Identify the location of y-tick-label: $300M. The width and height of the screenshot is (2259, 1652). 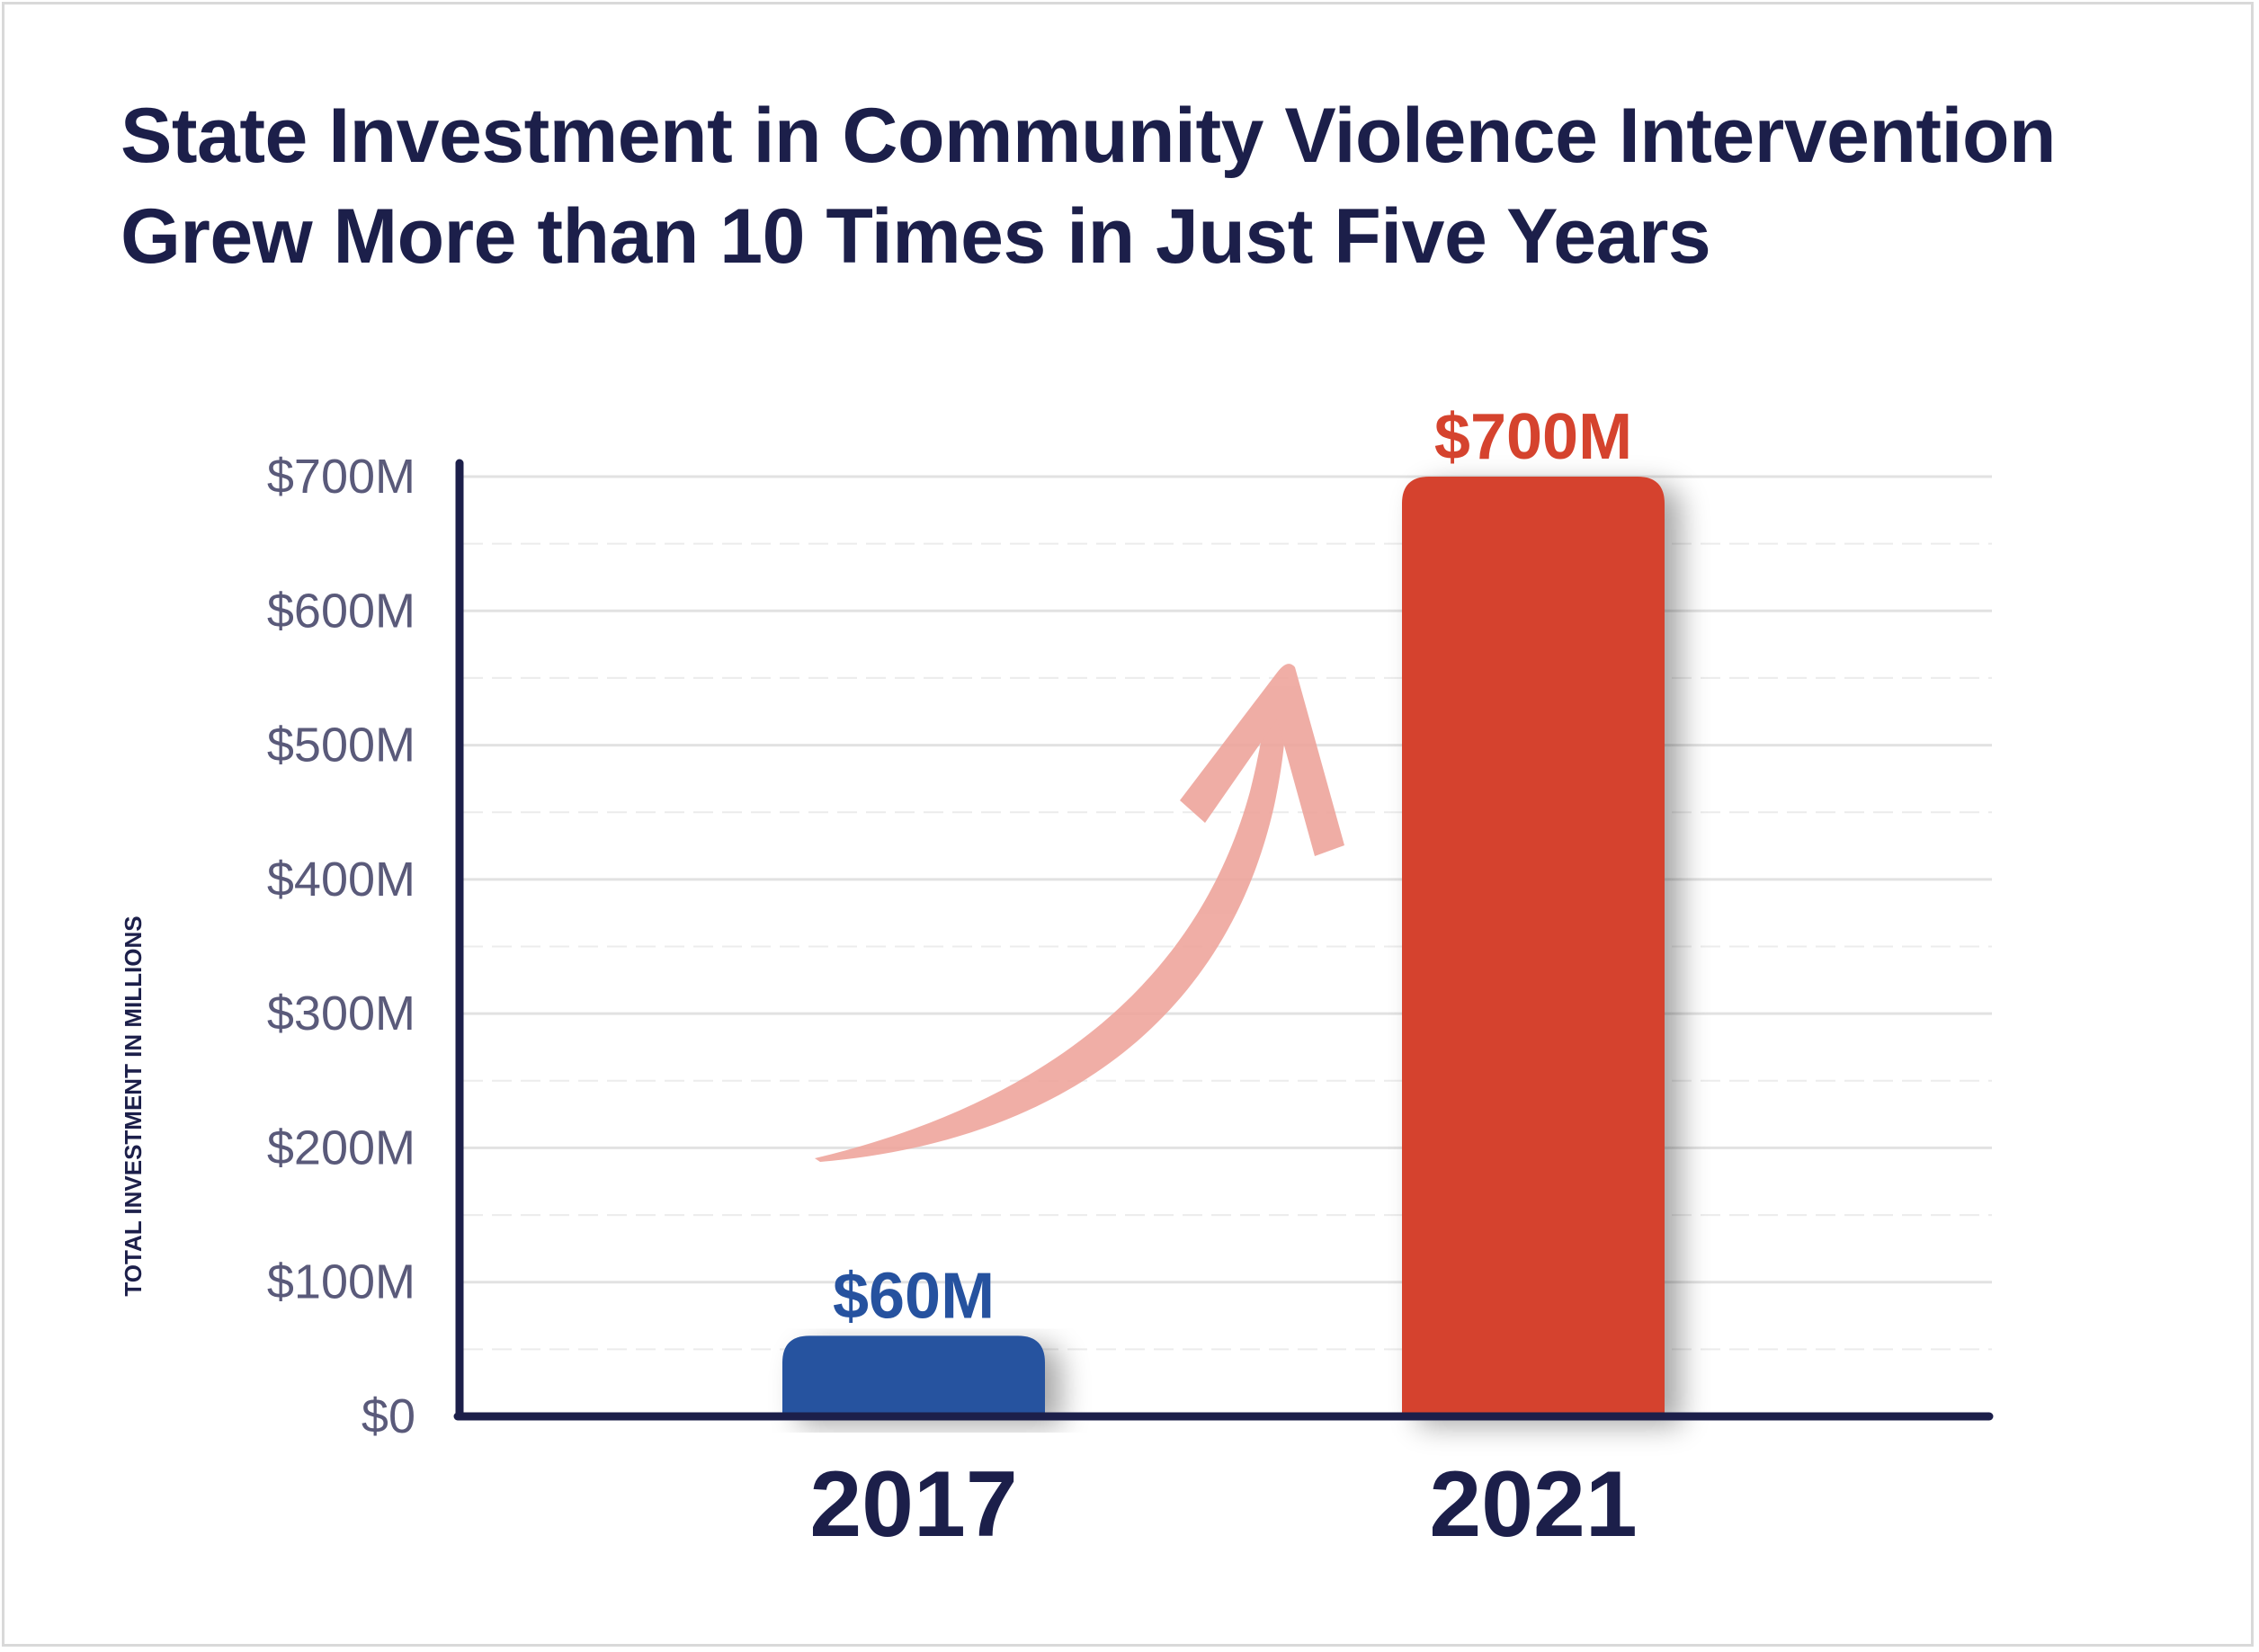
(341, 1013).